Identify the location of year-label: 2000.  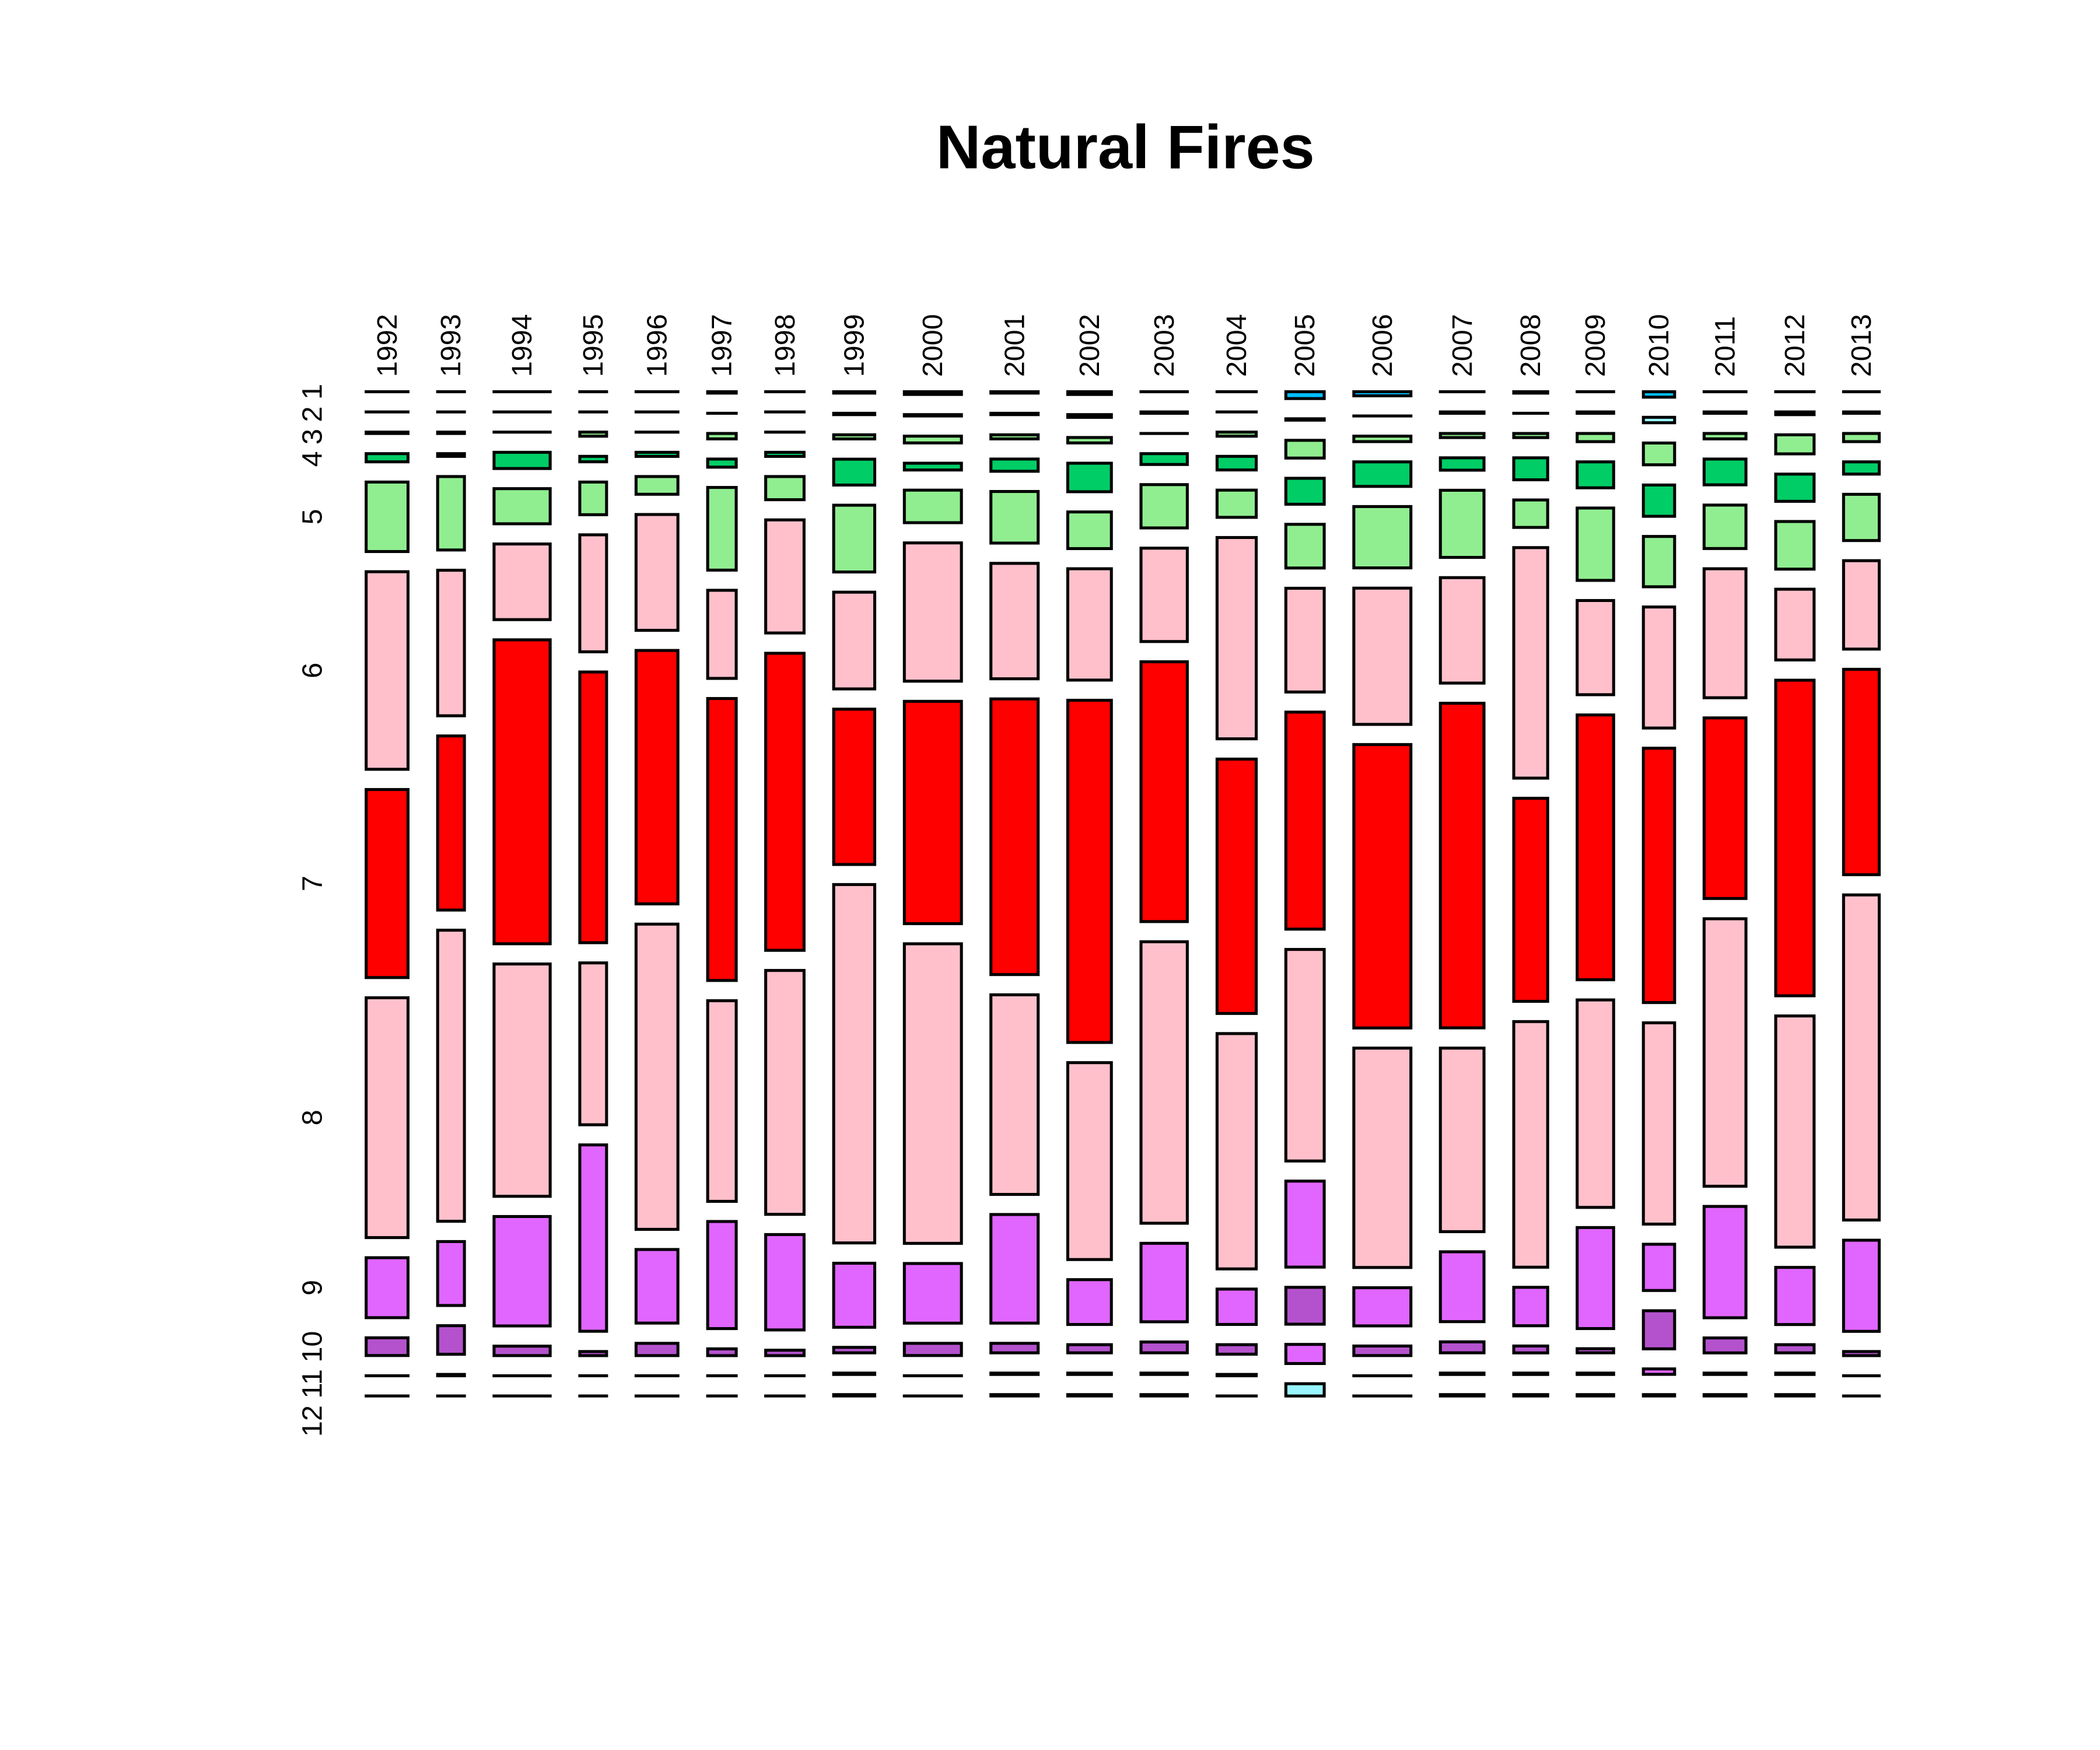
(933, 345).